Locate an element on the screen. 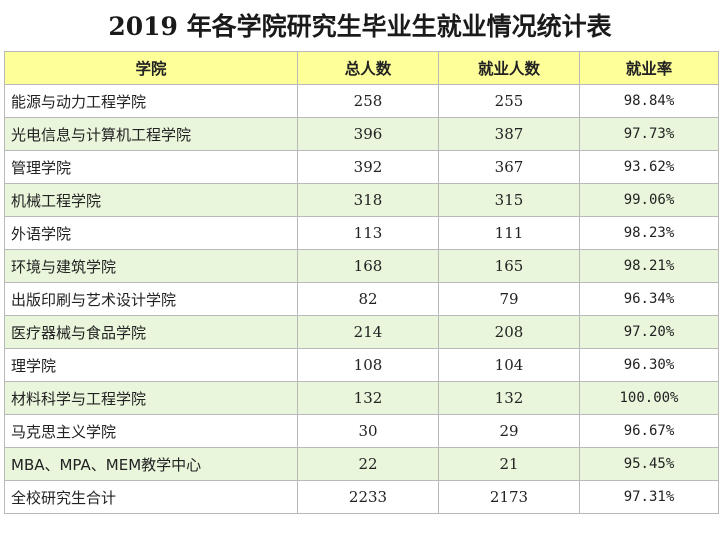  table-row-total: 全校研究生合计 2233 2173 97.31% is located at coordinates (361, 497).